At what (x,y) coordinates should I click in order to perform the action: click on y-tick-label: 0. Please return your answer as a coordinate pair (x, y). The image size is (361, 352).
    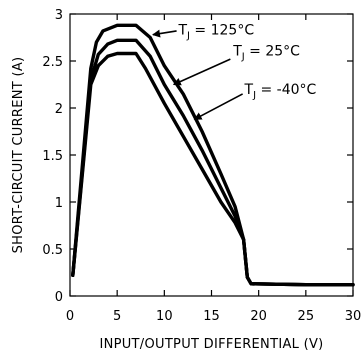
    Looking at the image, I should click on (59, 297).